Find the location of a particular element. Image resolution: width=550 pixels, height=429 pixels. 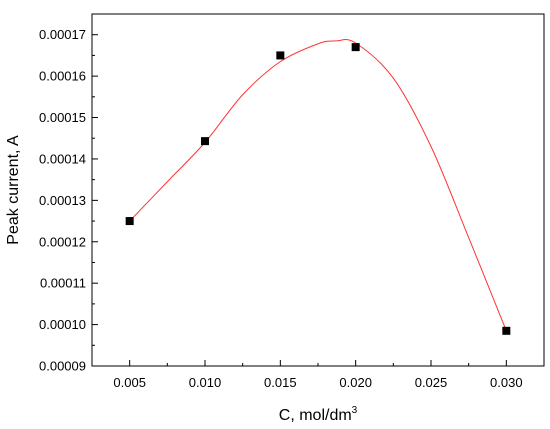

y-axis-ticks is located at coordinates (95, 200).